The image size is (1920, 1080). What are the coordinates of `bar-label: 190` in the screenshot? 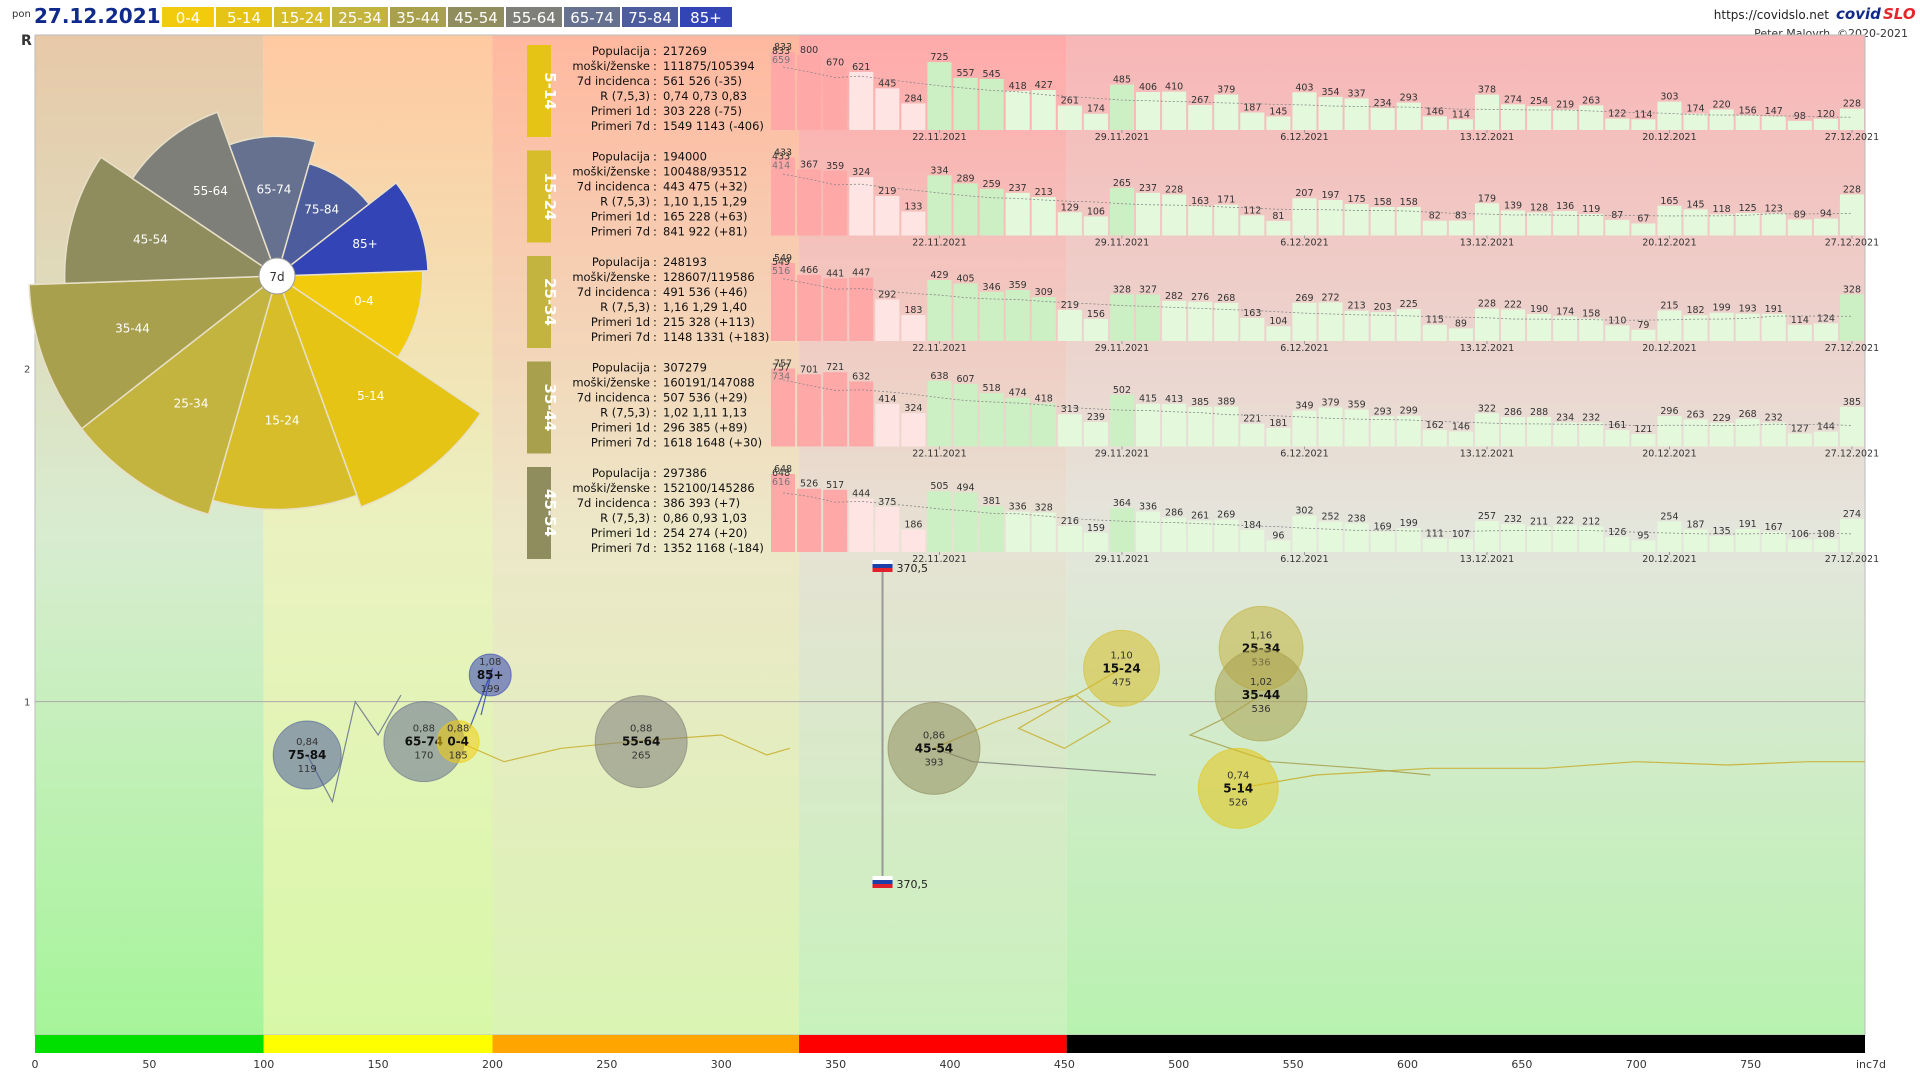 It's located at (1539, 309).